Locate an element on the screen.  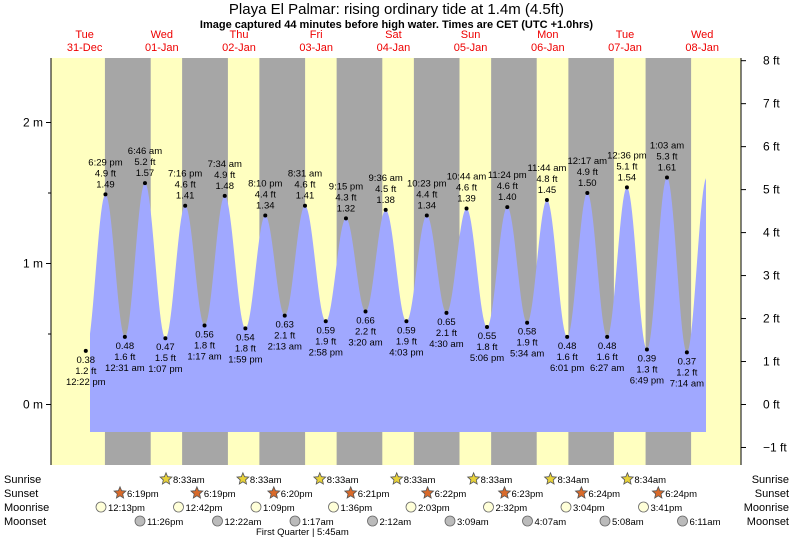
high-tide-metres: 1.38 is located at coordinates (385, 200).